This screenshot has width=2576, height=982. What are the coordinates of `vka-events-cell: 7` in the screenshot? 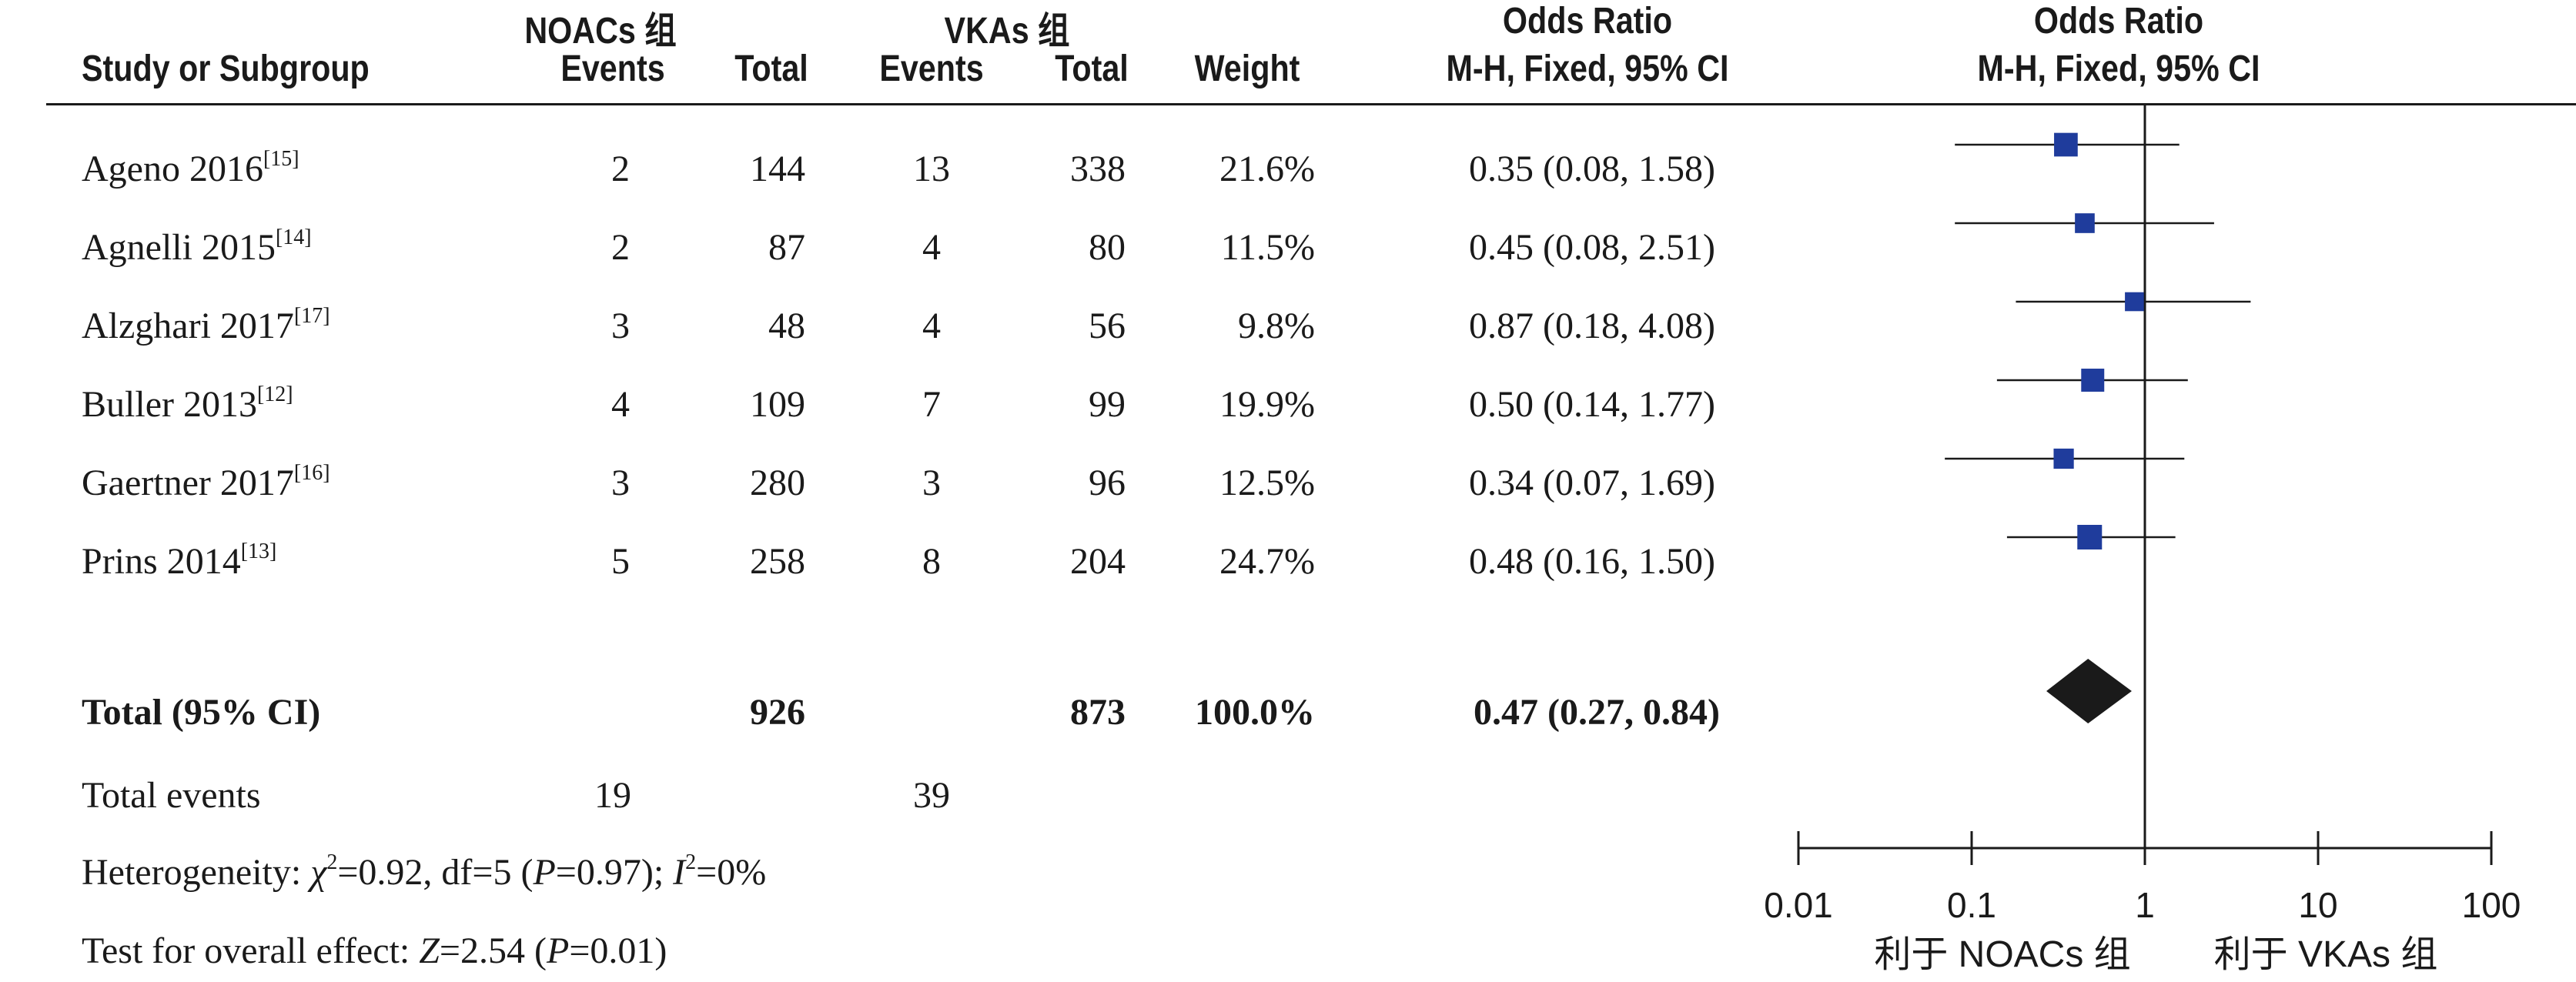 It's located at (931, 404).